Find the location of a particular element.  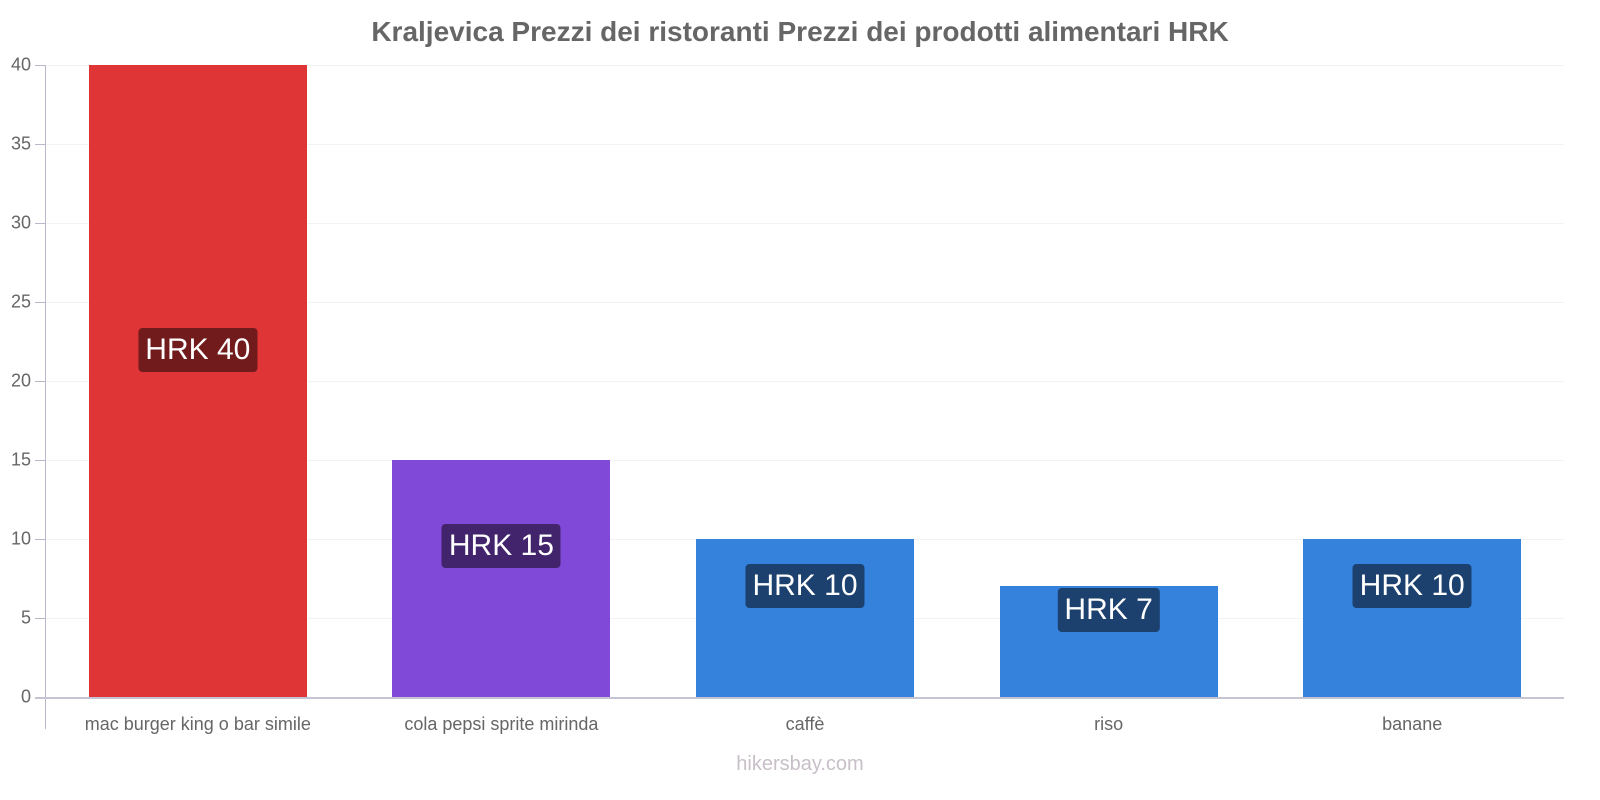

bar: HRK 40 is located at coordinates (197, 381).